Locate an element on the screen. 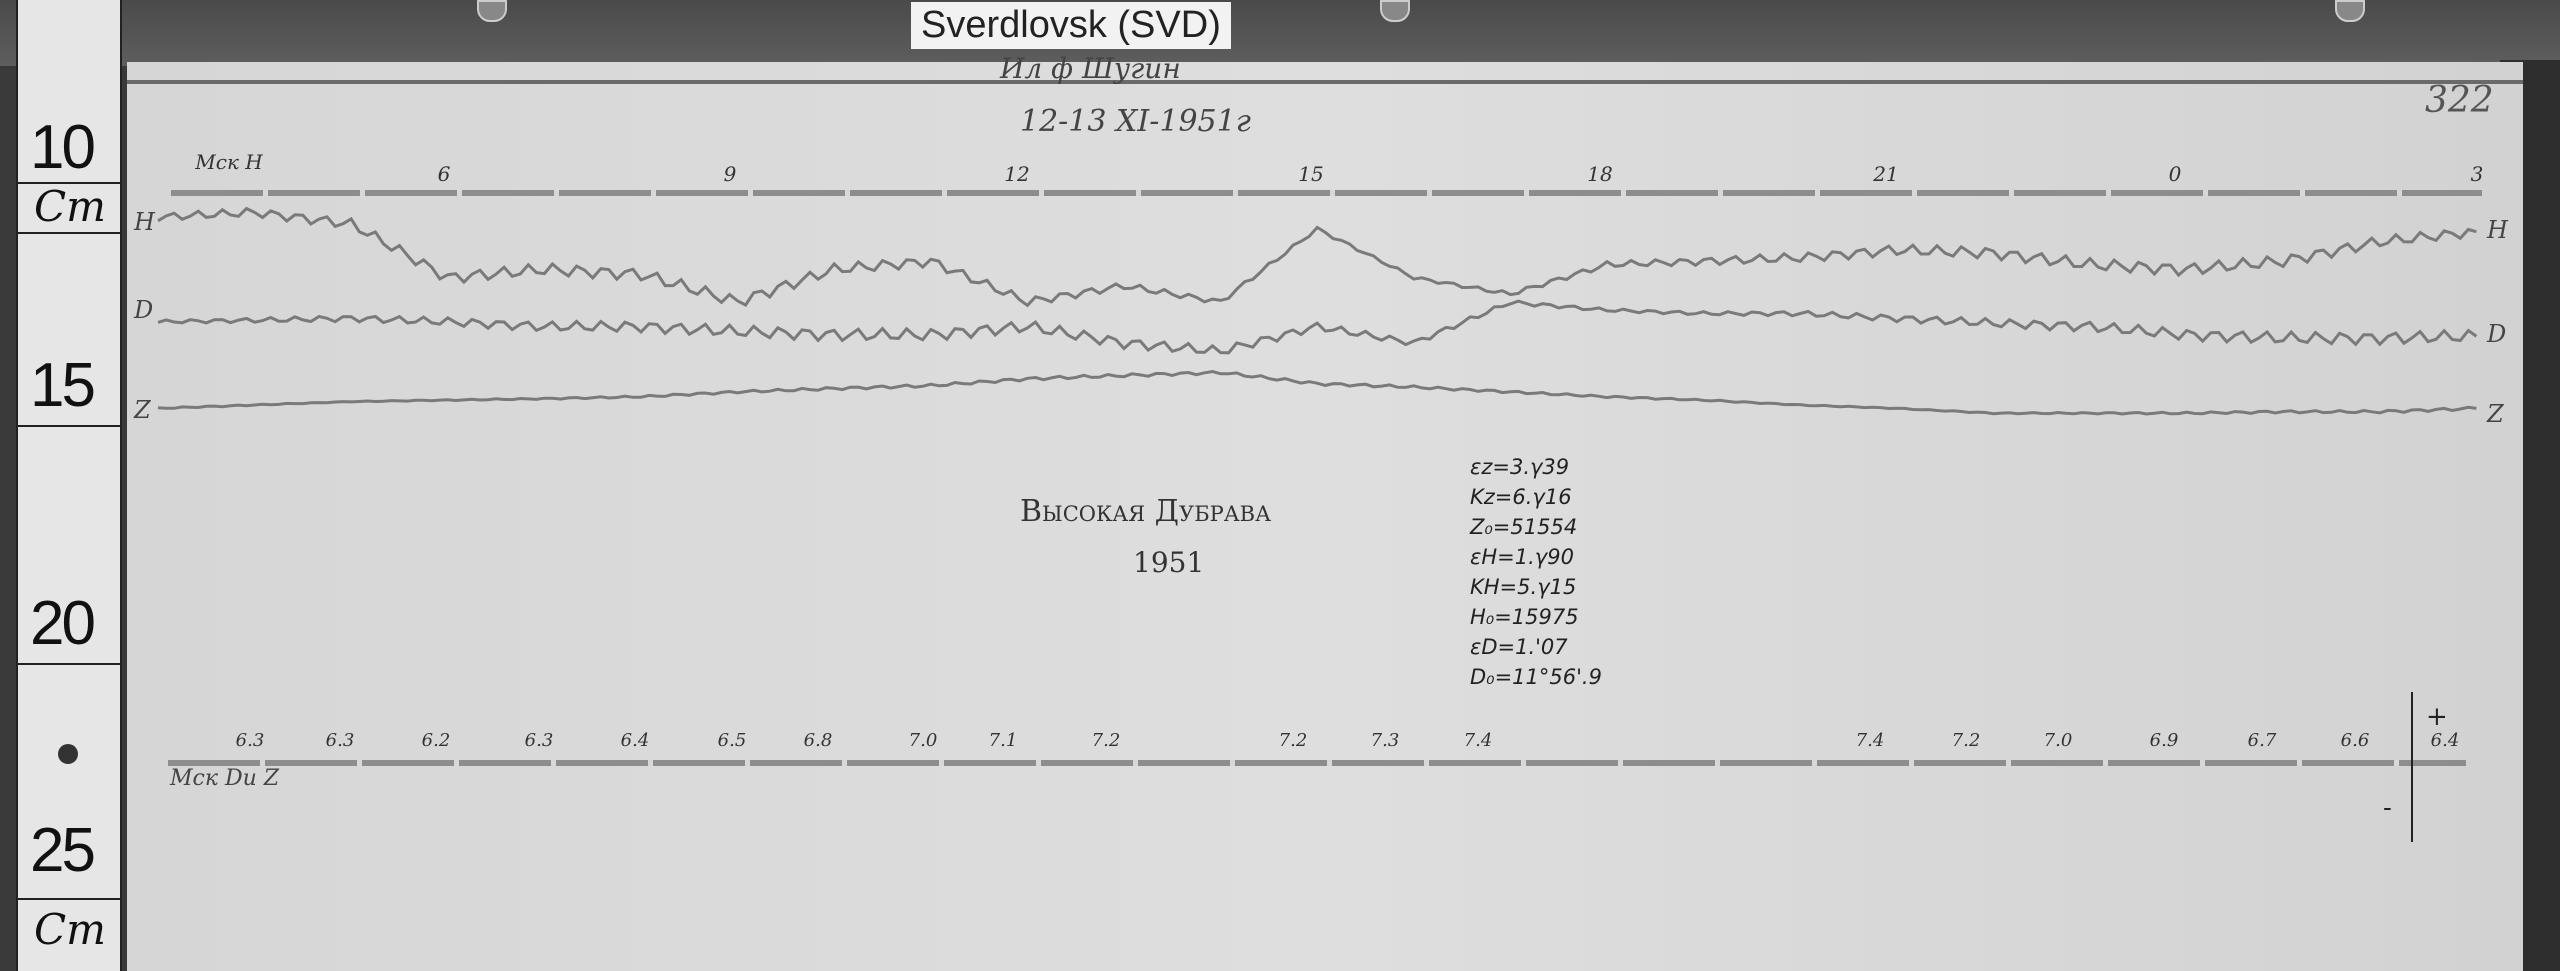 The image size is (2560, 971). baseline-value: 7.3 is located at coordinates (1385, 740).